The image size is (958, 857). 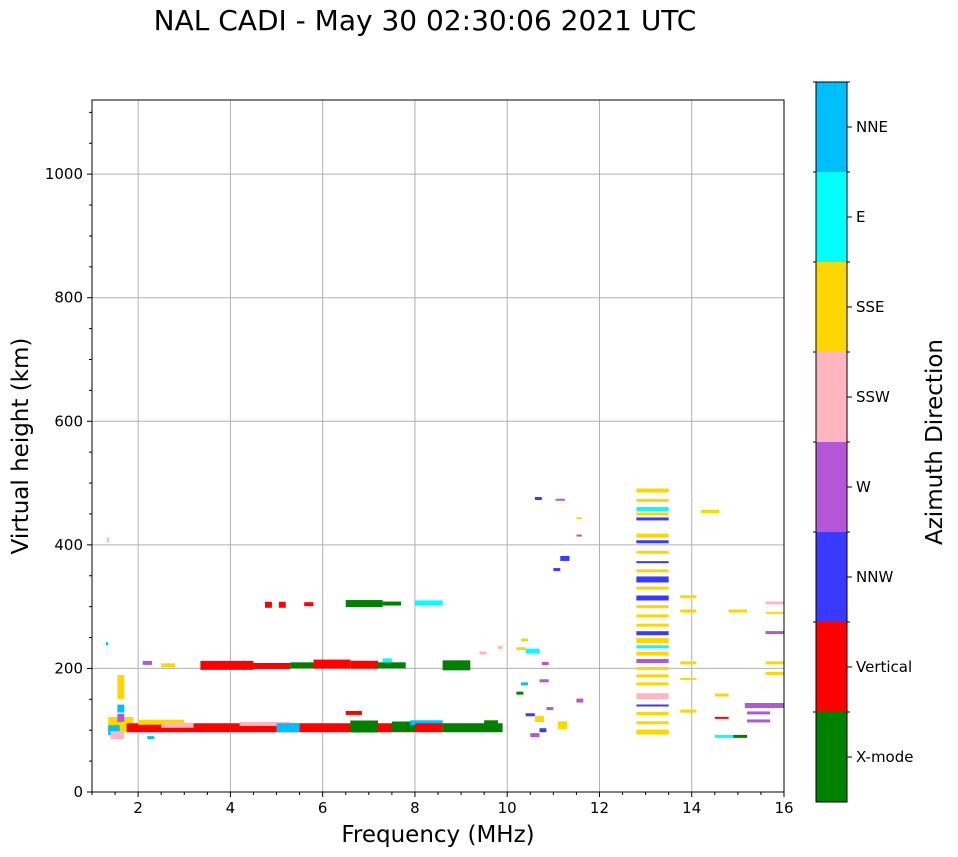 I want to click on x-tick-label: 16, so click(x=783, y=808).